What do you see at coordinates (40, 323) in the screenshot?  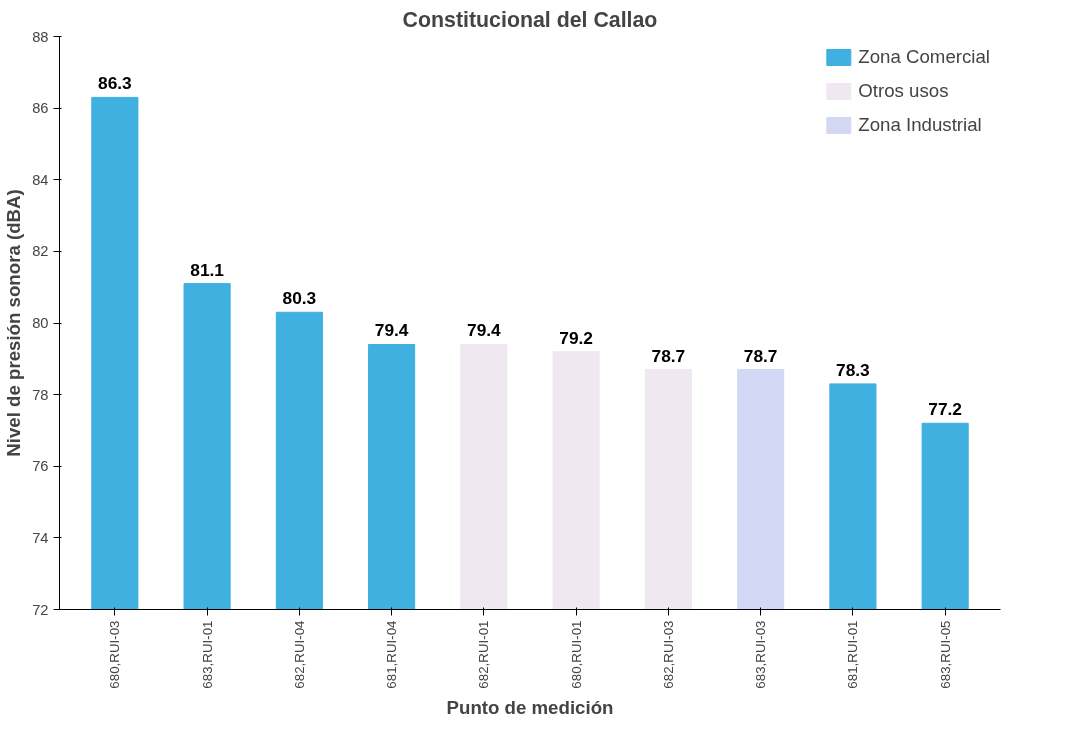 I see `y-tick-label: 80` at bounding box center [40, 323].